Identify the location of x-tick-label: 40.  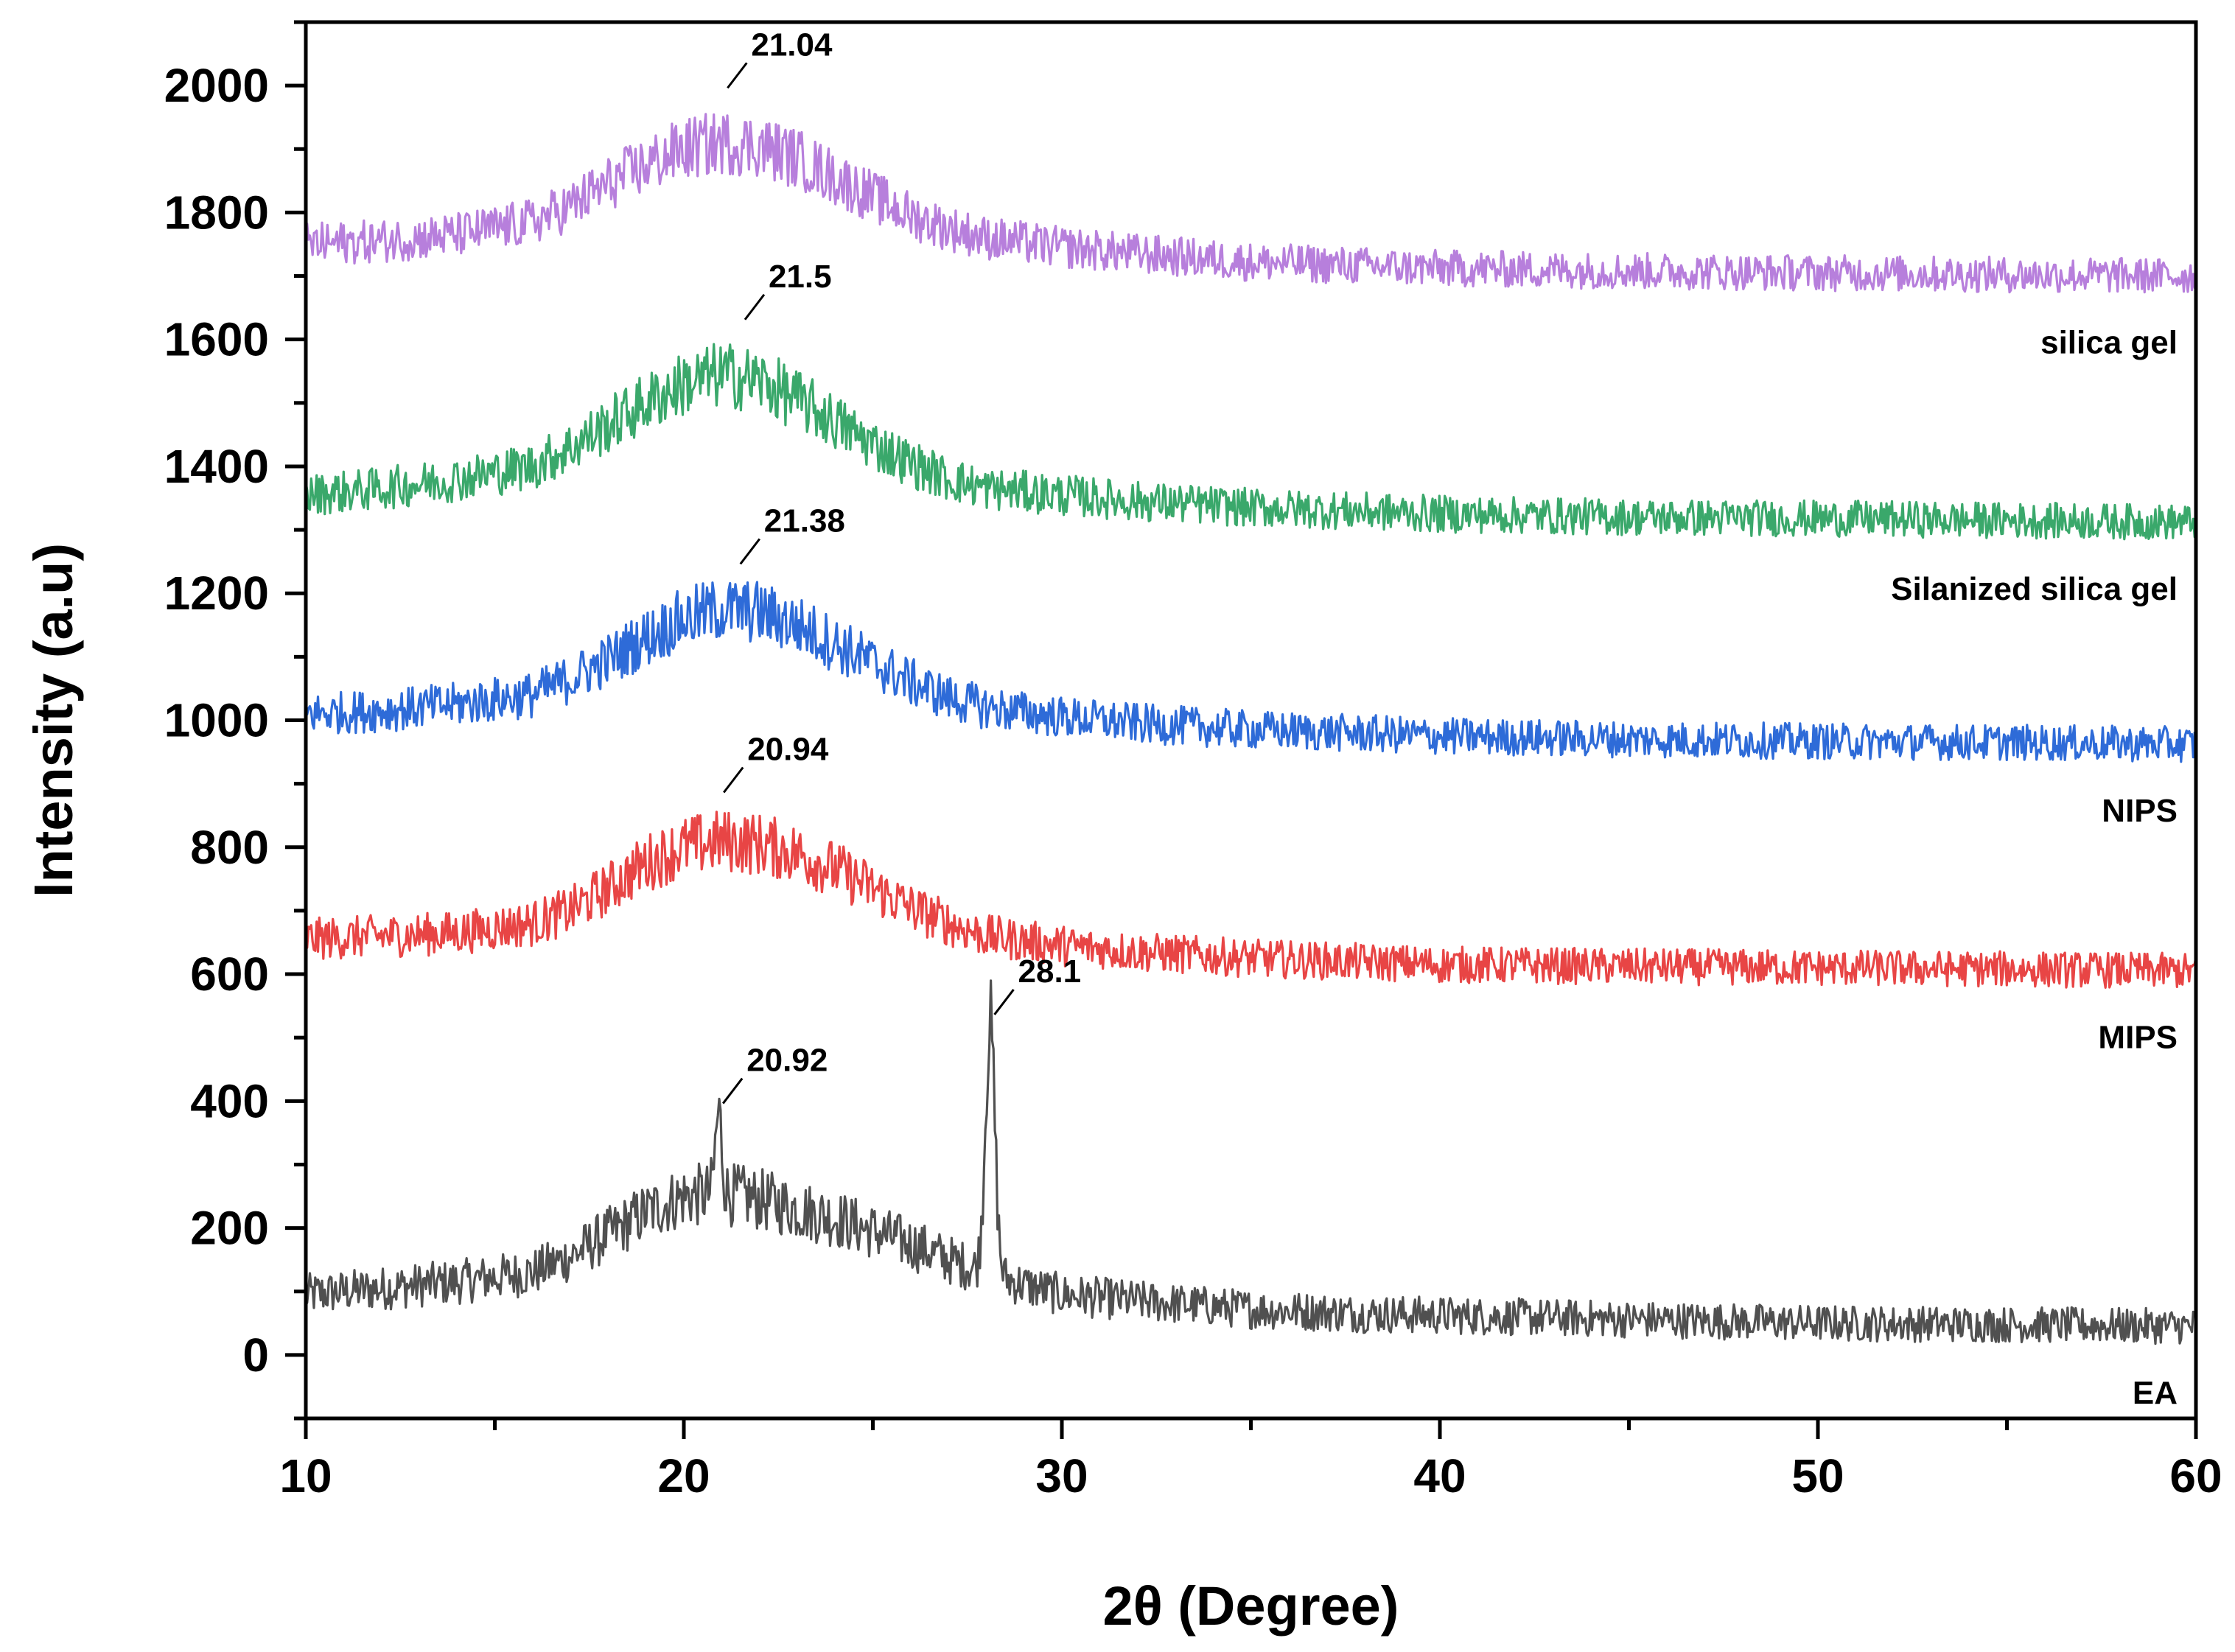
(1439, 1475).